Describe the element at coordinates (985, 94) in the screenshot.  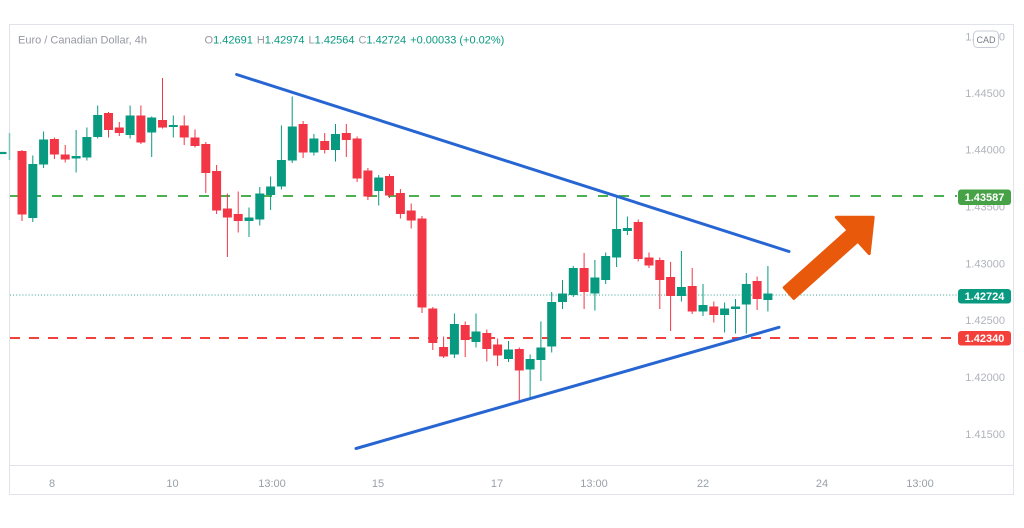
I see `svg-text: 1.44500` at that location.